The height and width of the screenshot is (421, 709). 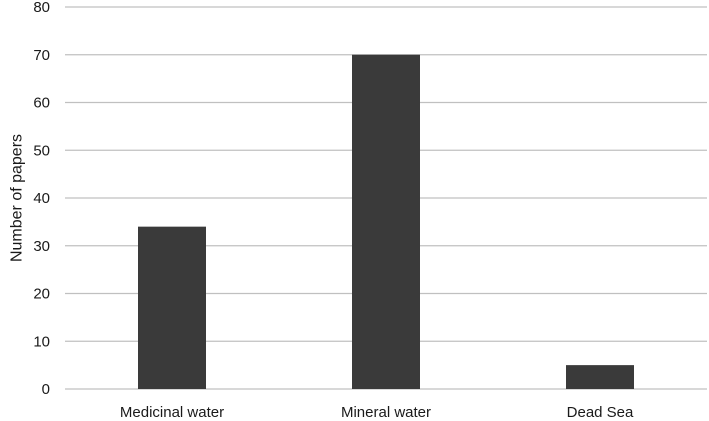 I want to click on x-category-label: Medicinal water, so click(x=172, y=412).